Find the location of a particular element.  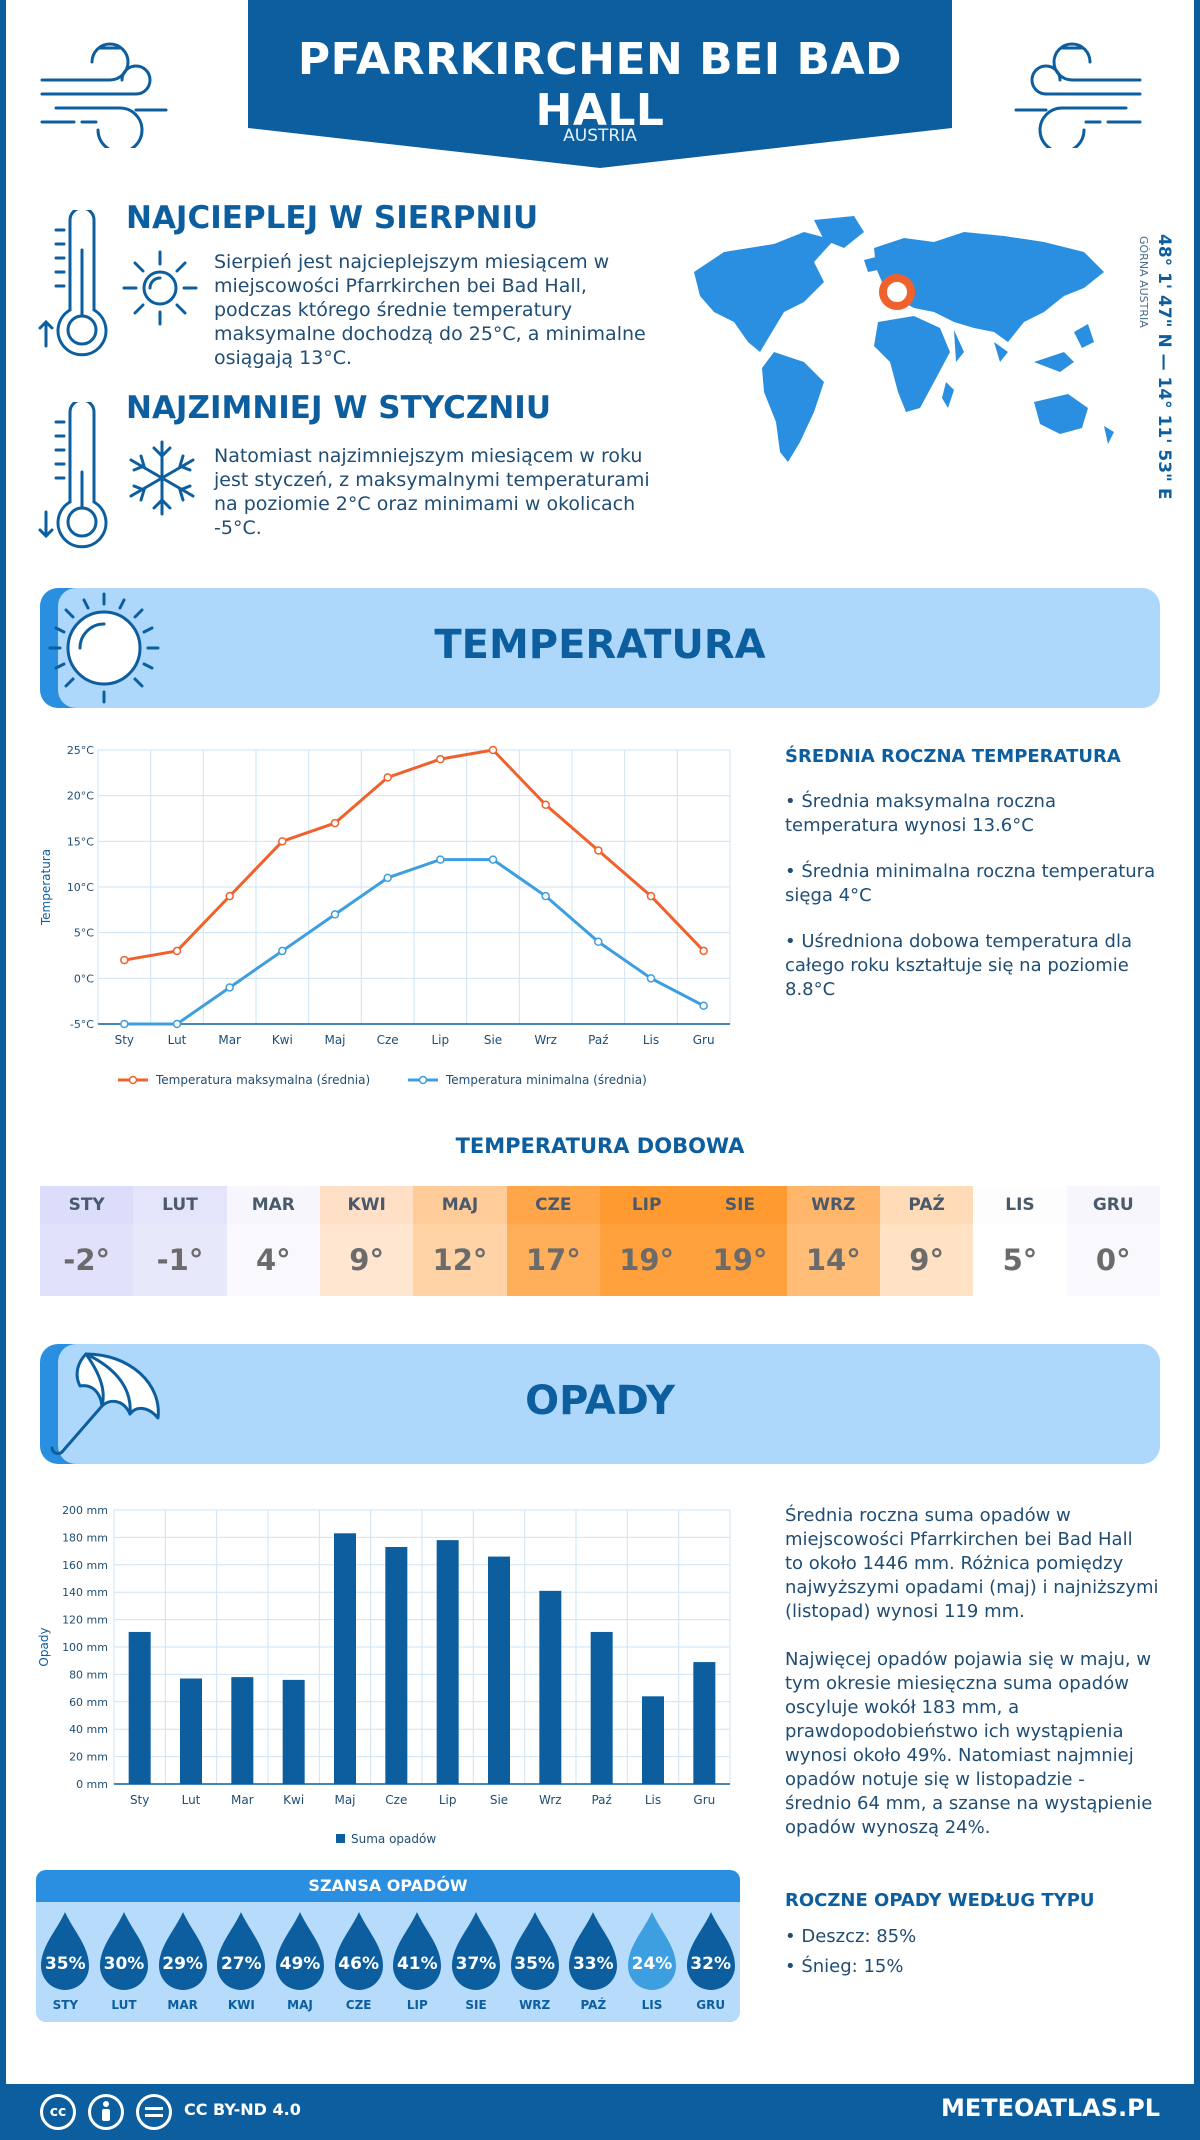

rain-chance-heading: SZANSA OPADÓW is located at coordinates (388, 1886).